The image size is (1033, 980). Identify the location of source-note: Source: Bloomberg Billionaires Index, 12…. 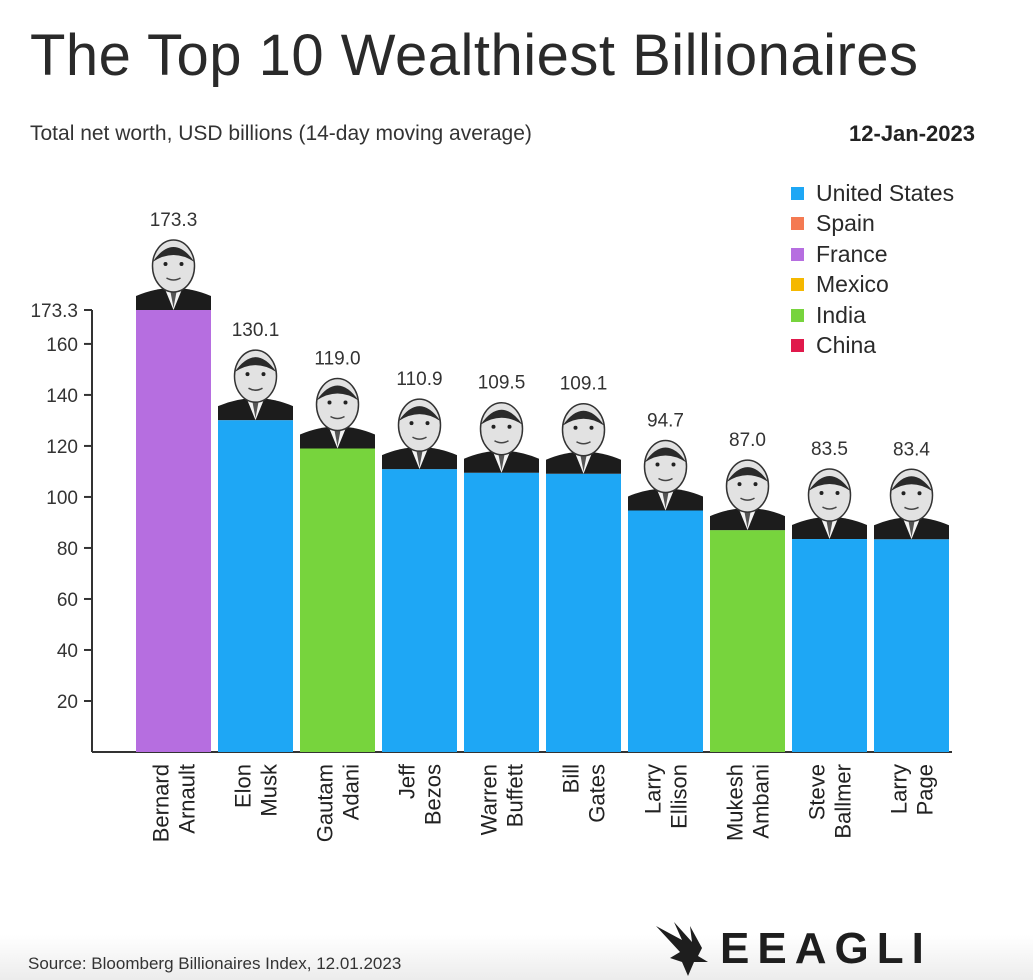
(215, 963).